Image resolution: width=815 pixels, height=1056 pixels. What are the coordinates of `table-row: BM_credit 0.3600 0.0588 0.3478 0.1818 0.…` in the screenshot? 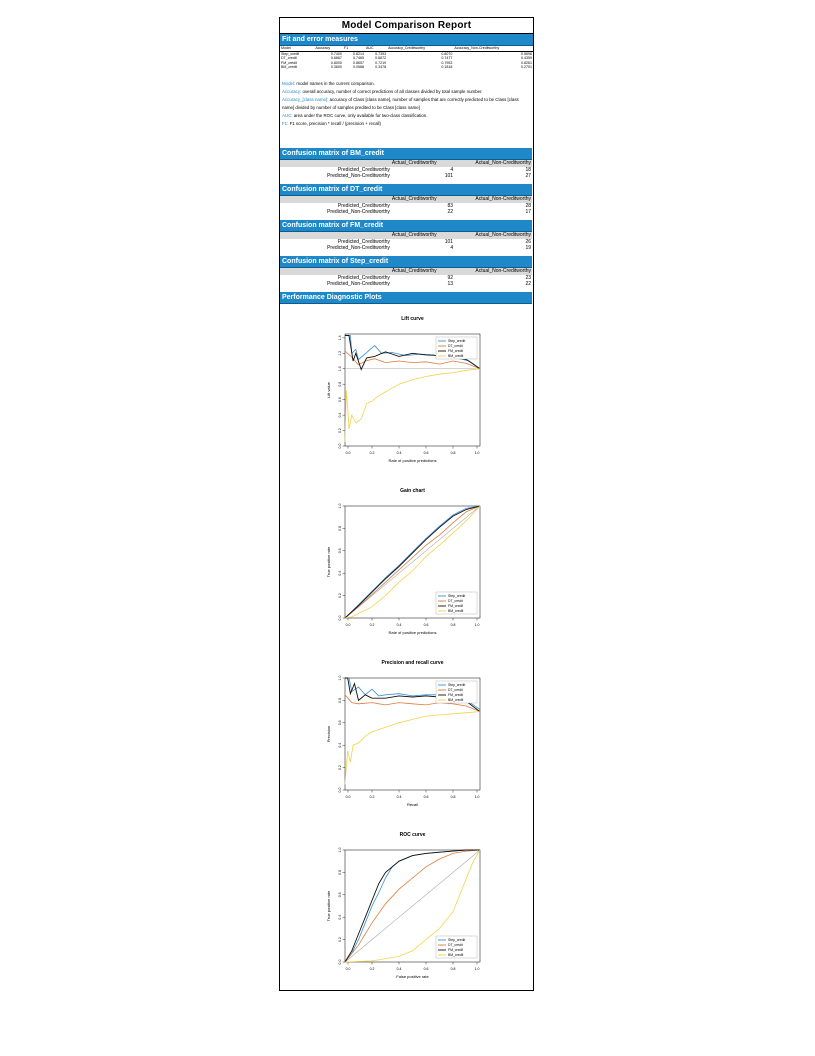 It's located at (406, 67).